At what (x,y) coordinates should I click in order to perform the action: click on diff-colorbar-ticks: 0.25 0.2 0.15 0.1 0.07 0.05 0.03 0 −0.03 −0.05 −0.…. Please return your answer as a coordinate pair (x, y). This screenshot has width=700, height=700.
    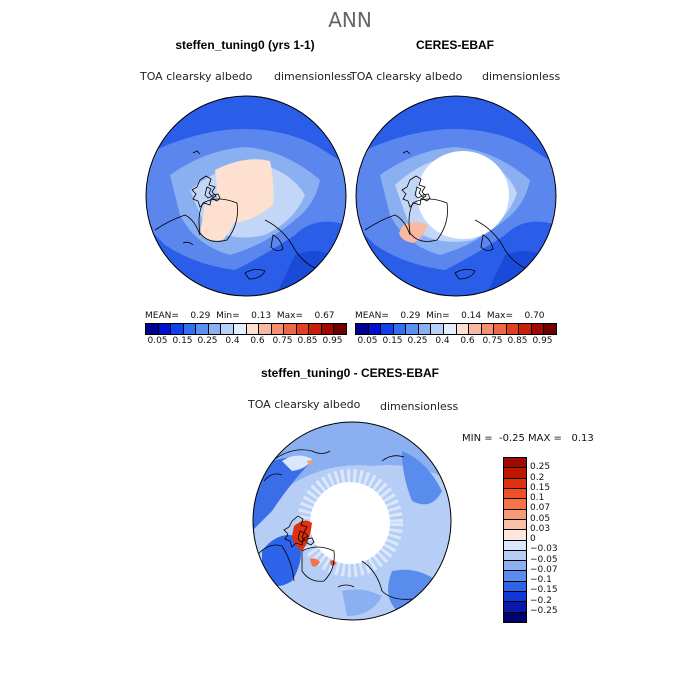
    Looking at the image, I should click on (555, 540).